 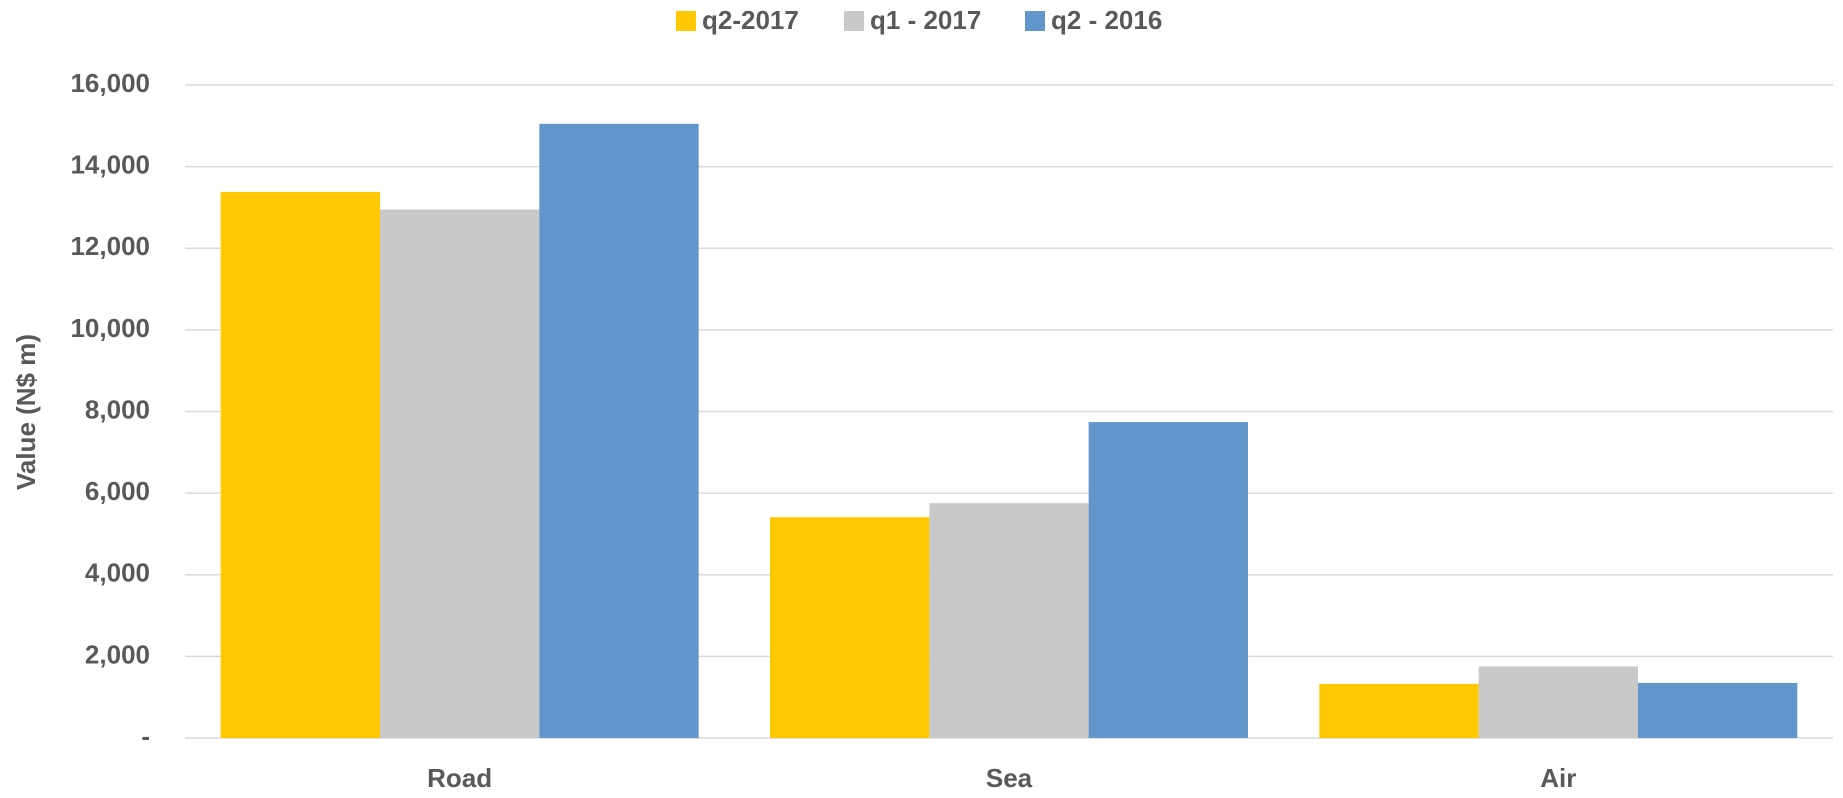 What do you see at coordinates (117, 409) in the screenshot?
I see `y-tick-label: 8,000` at bounding box center [117, 409].